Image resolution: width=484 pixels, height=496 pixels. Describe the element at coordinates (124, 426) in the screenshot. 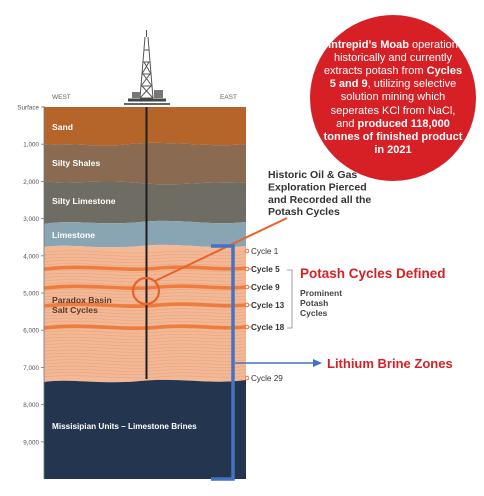

I see `layer-label: Missisipian Units – Limestone Brines` at that location.